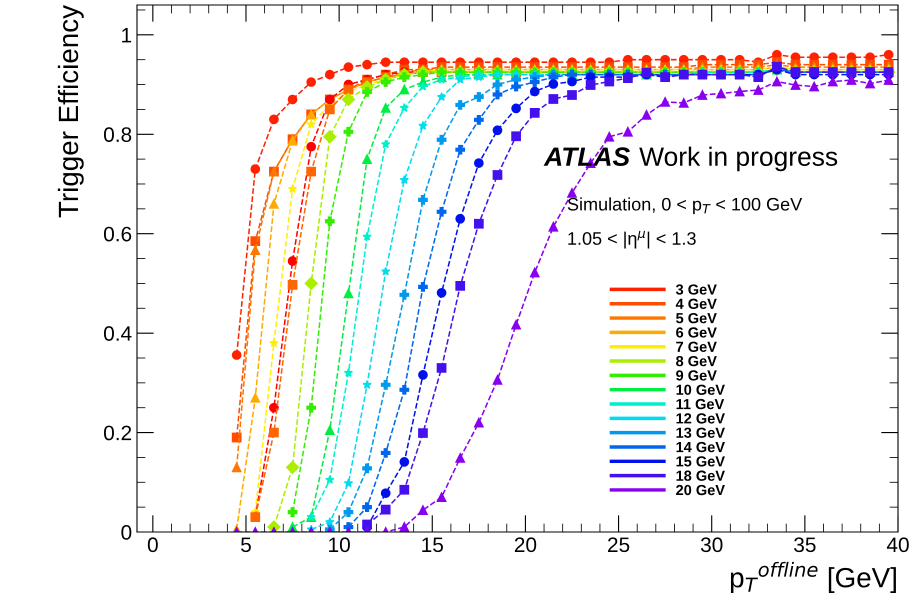  I want to click on x-tick-label: 0, so click(153, 544).